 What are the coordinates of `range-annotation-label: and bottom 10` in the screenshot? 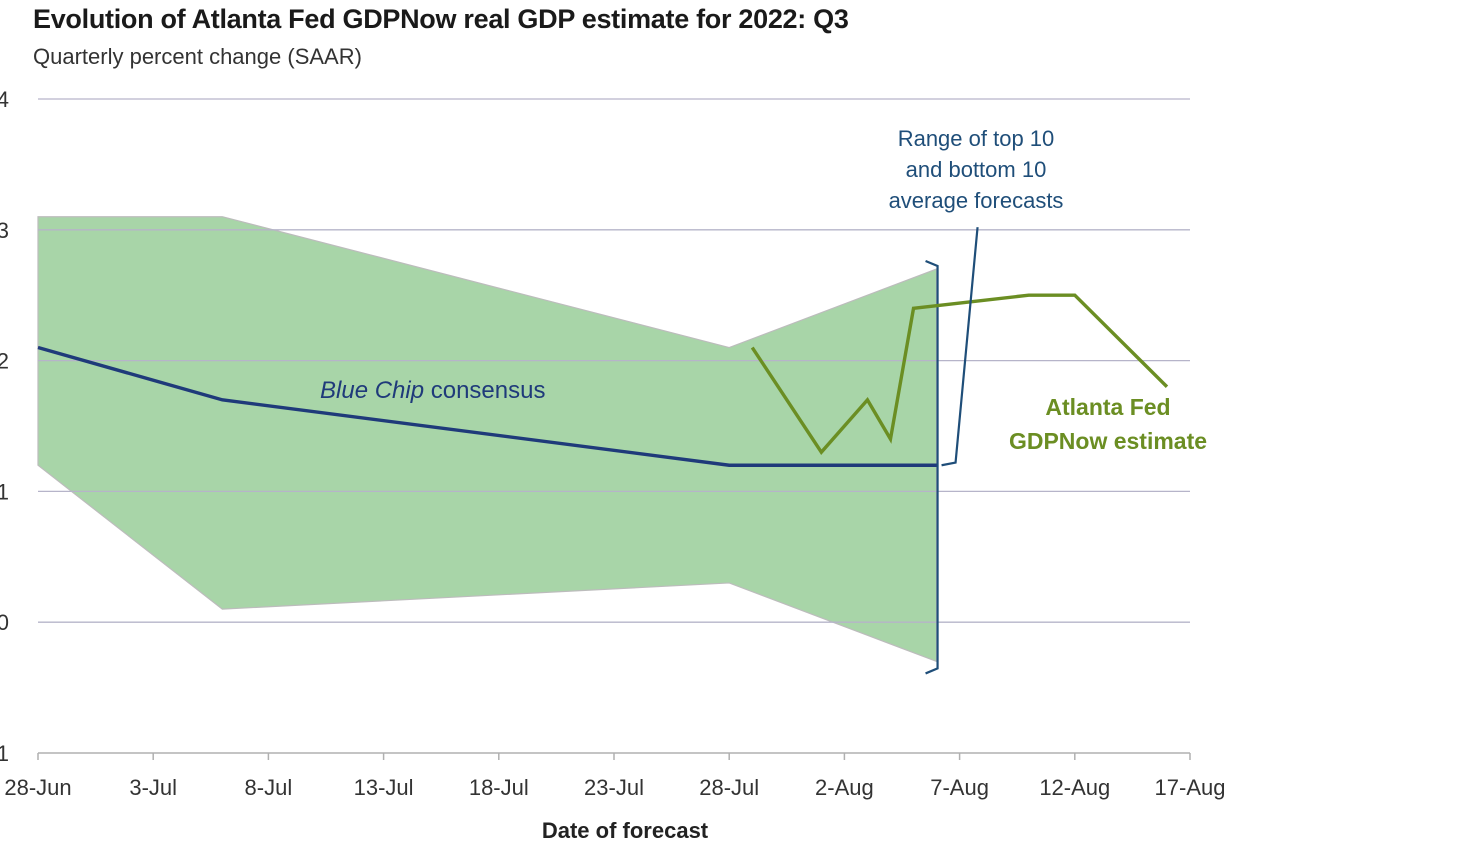 It's located at (976, 169).